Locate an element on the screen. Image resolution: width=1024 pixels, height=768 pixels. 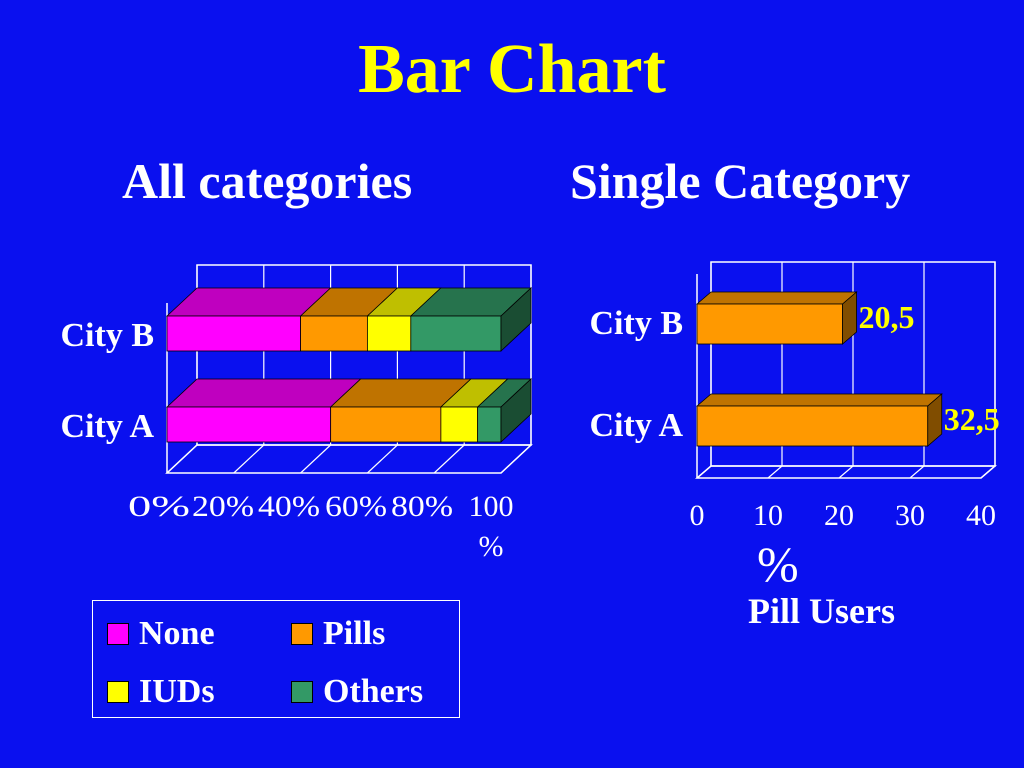
left-floor is located at coordinates (349, 459).